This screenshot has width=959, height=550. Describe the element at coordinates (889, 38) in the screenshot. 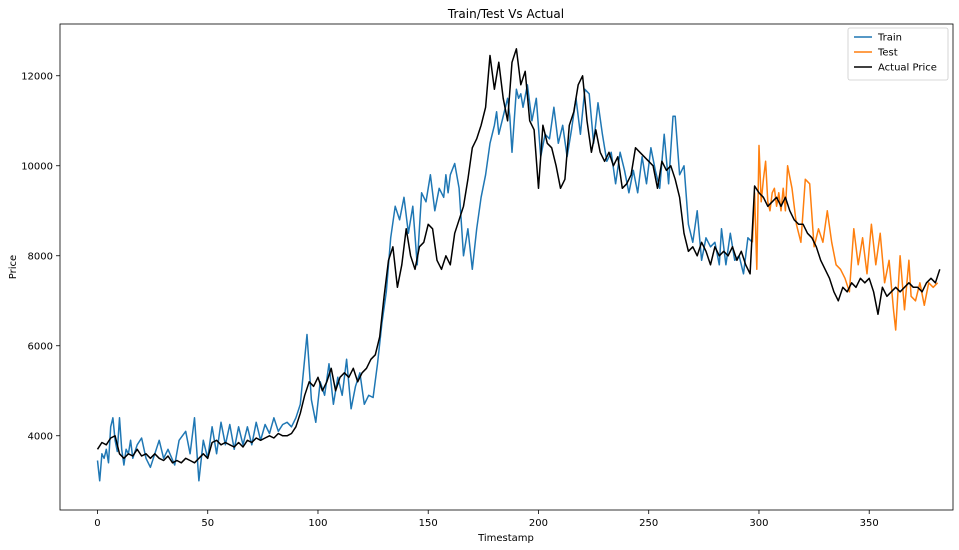

I see `legend-label-train: Train` at that location.